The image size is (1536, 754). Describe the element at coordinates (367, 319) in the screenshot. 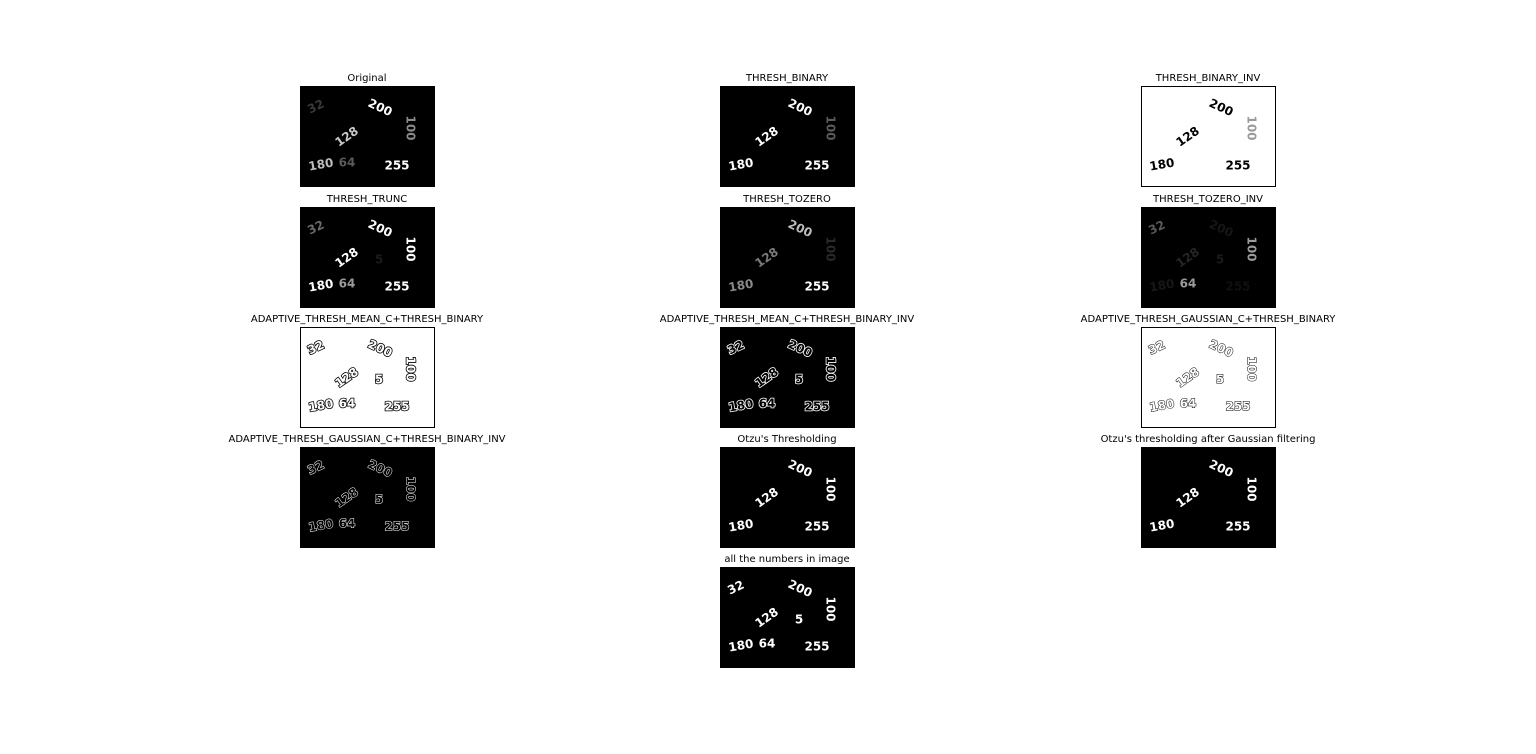

I see `panel-title: ADAPTIVE_THRESH_MEAN_C+THRESH_BINARY` at that location.